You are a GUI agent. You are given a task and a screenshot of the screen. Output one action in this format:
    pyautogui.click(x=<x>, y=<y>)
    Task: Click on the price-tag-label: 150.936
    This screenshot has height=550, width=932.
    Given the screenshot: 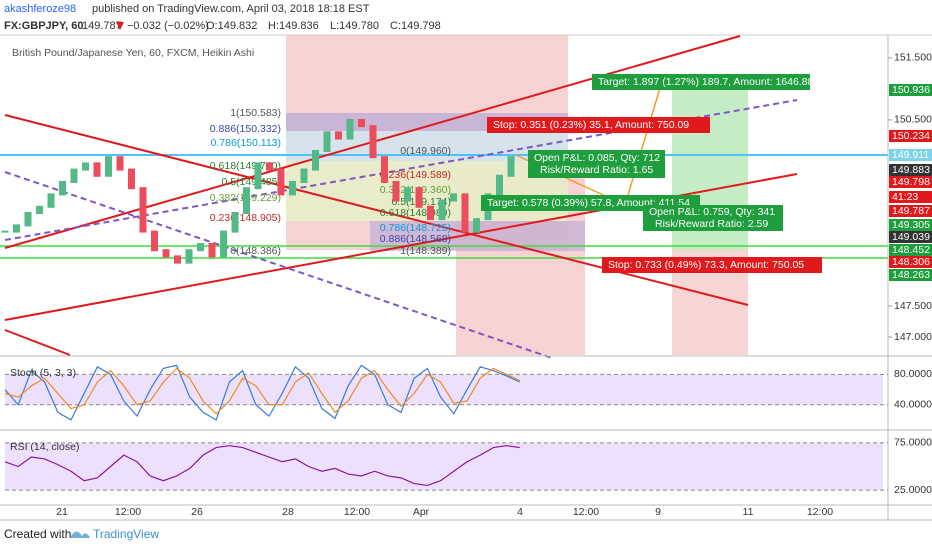 What is the action you would take?
    pyautogui.click(x=911, y=90)
    